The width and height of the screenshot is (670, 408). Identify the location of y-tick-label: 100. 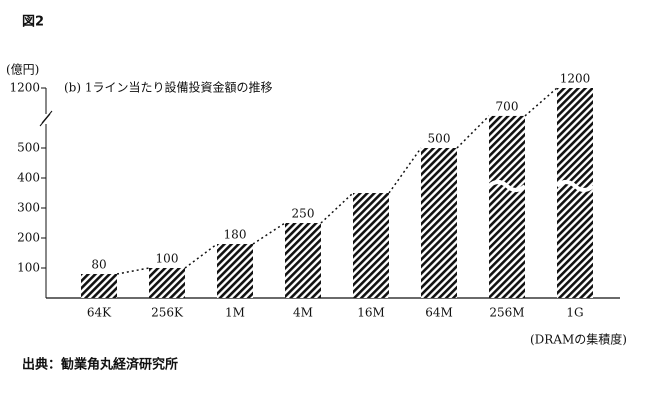
(28, 268).